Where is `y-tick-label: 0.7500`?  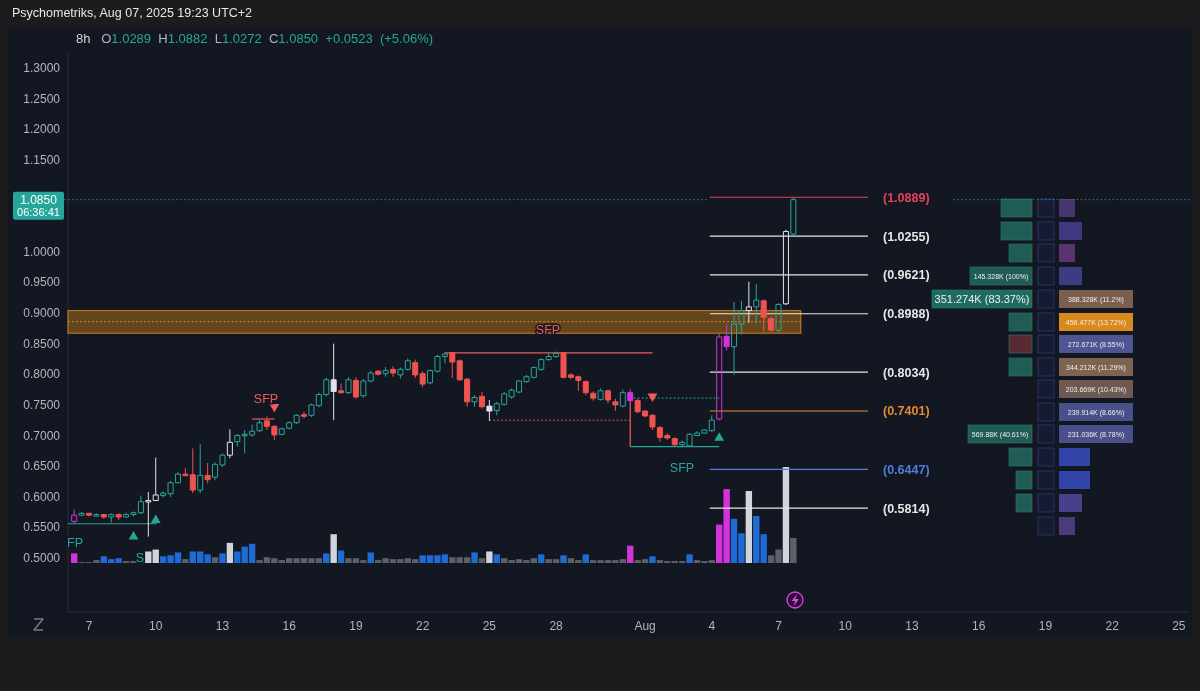 y-tick-label: 0.7500 is located at coordinates (42, 404).